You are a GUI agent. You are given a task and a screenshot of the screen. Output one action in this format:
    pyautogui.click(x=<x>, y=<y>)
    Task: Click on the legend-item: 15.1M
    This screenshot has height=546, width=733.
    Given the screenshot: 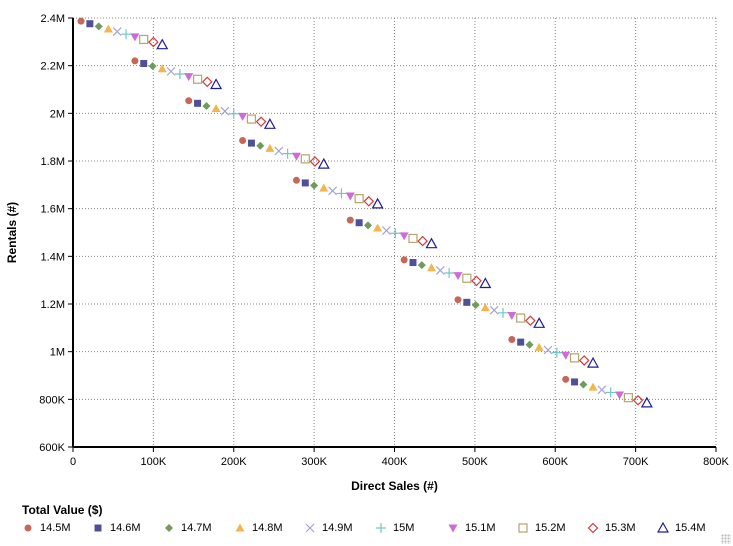 What is the action you would take?
    pyautogui.click(x=471, y=528)
    